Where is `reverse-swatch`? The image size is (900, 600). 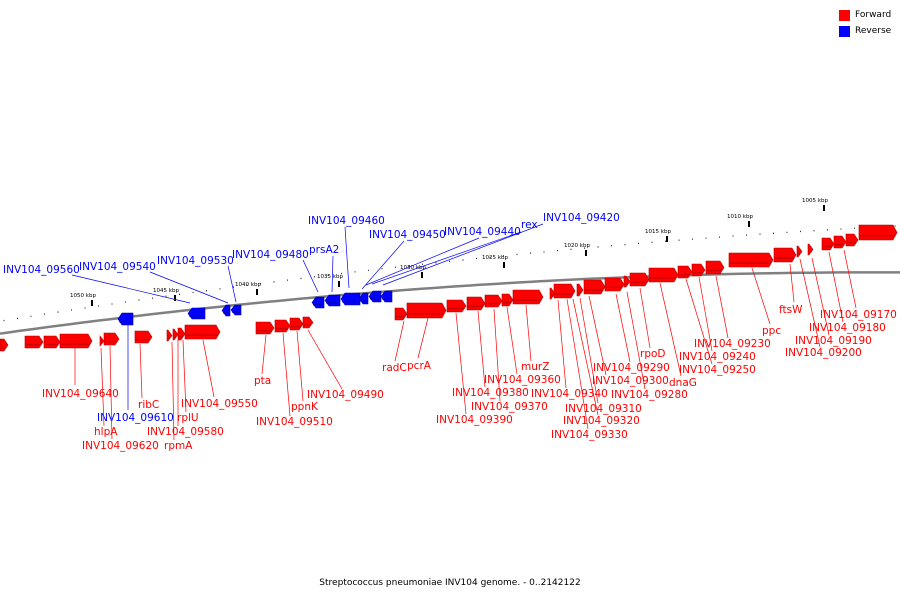 reverse-swatch is located at coordinates (844, 31).